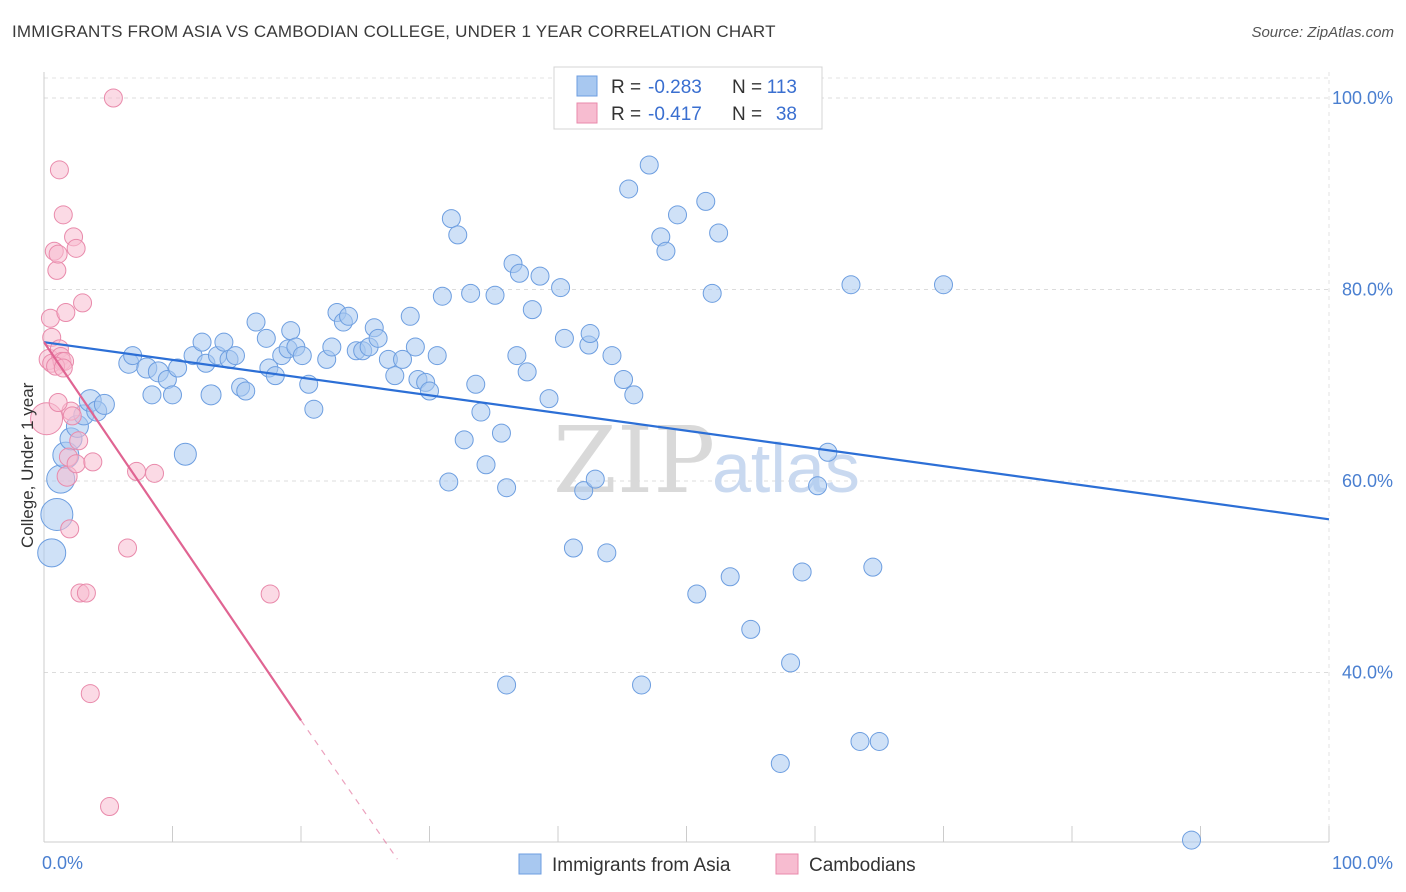 This screenshot has height=892, width=1406. I want to click on legend-r-value: -0.417, so click(675, 114).